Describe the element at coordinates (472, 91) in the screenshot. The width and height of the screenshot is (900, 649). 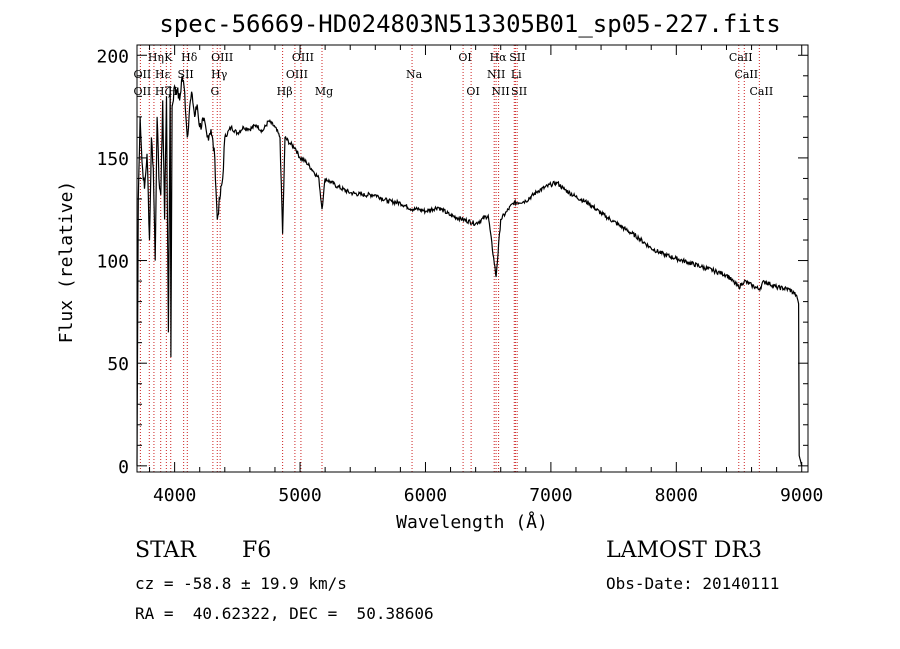
I see `marker-label-24: OI` at that location.